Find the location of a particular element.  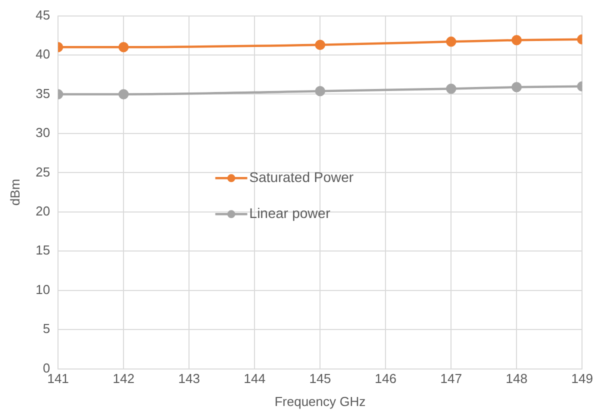

x-tick-label: 145 is located at coordinates (320, 378).